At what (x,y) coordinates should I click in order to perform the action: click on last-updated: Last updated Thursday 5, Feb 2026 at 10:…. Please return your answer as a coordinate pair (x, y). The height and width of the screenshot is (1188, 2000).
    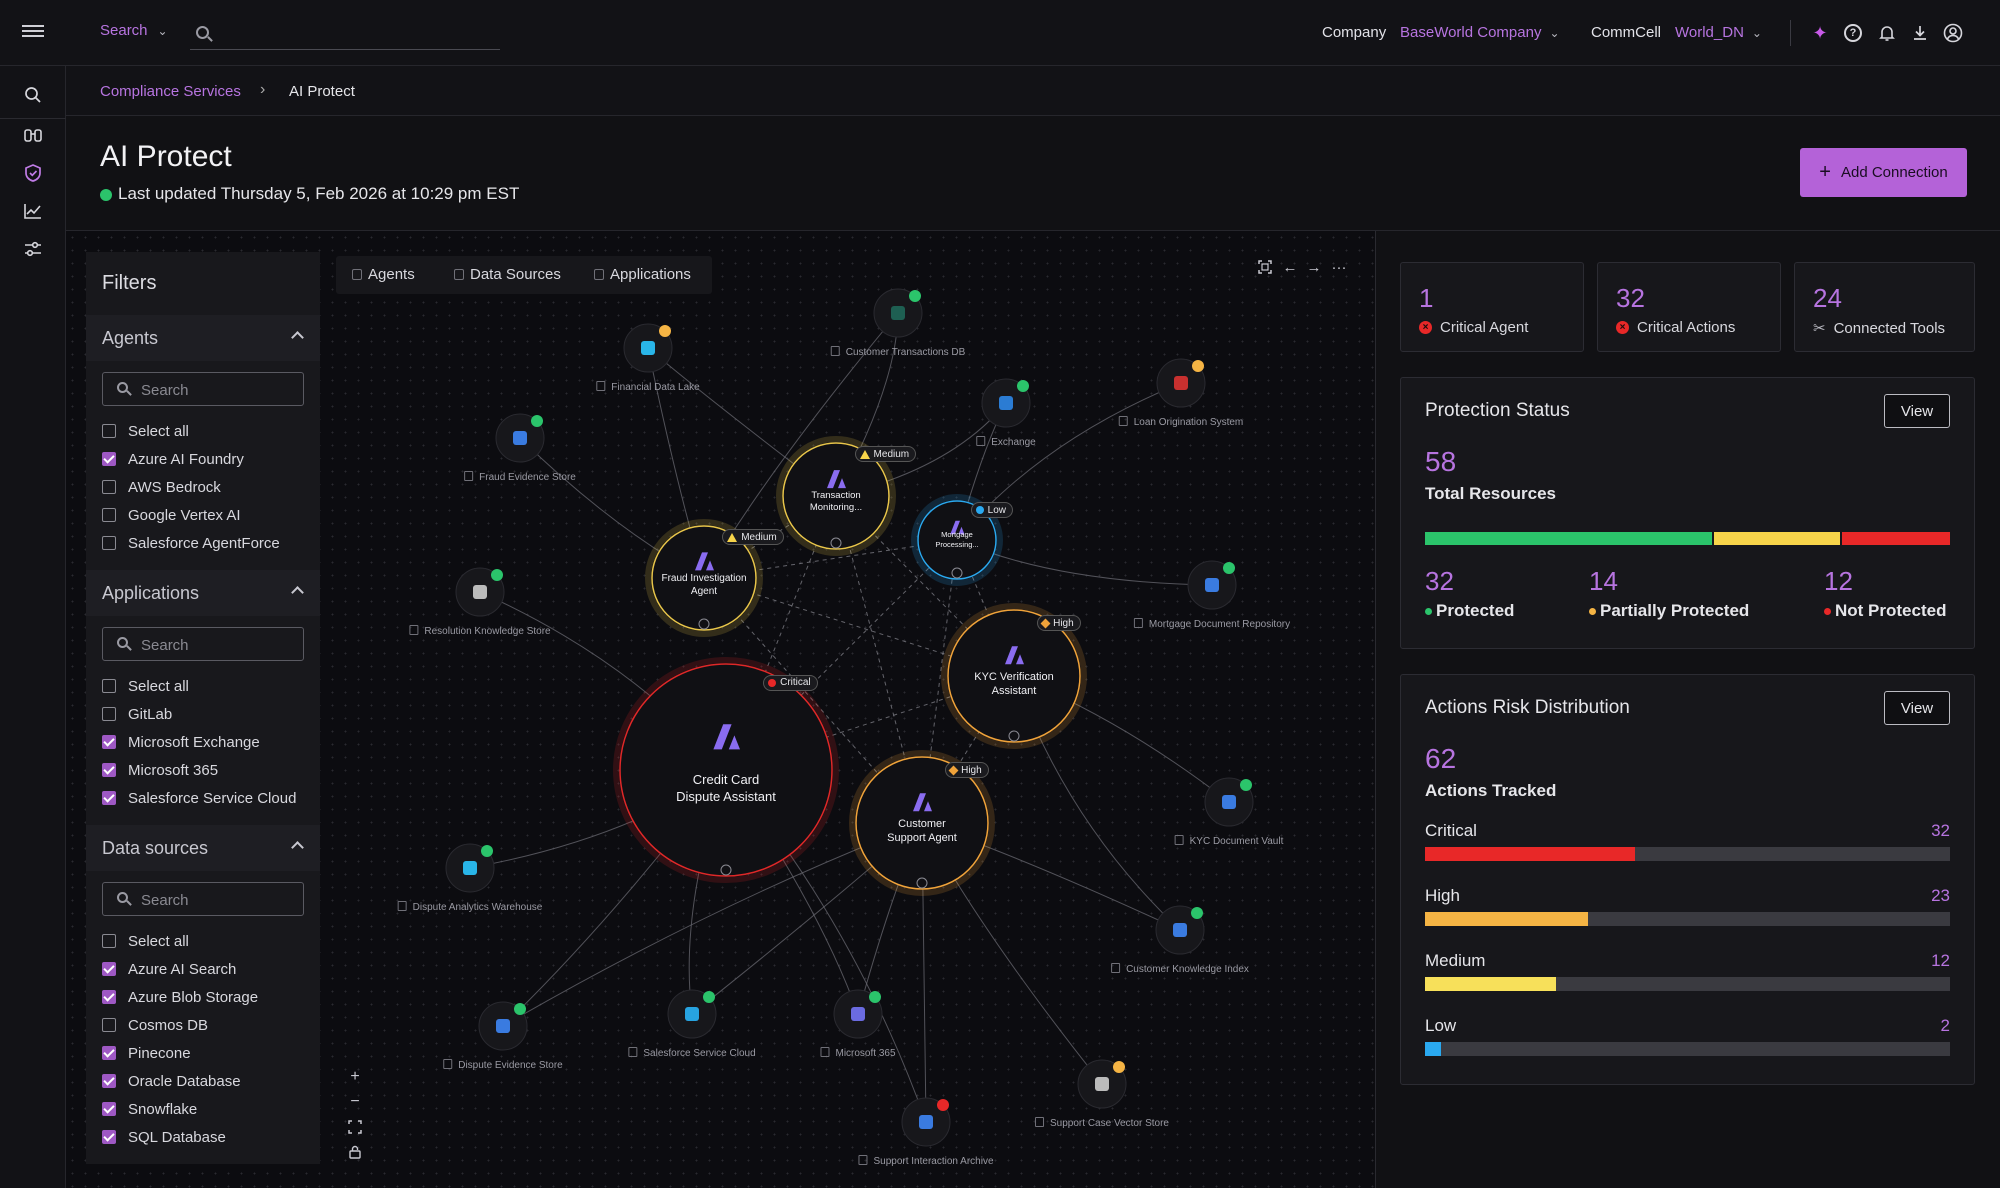
    Looking at the image, I should click on (309, 194).